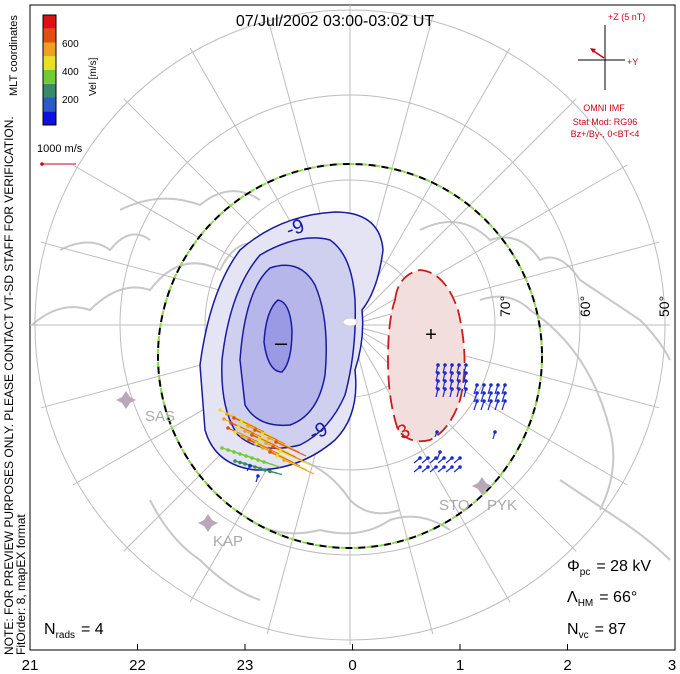 This screenshot has width=680, height=674. What do you see at coordinates (93, 76) in the screenshot?
I see `colorbar-label: Vel [m/s]` at bounding box center [93, 76].